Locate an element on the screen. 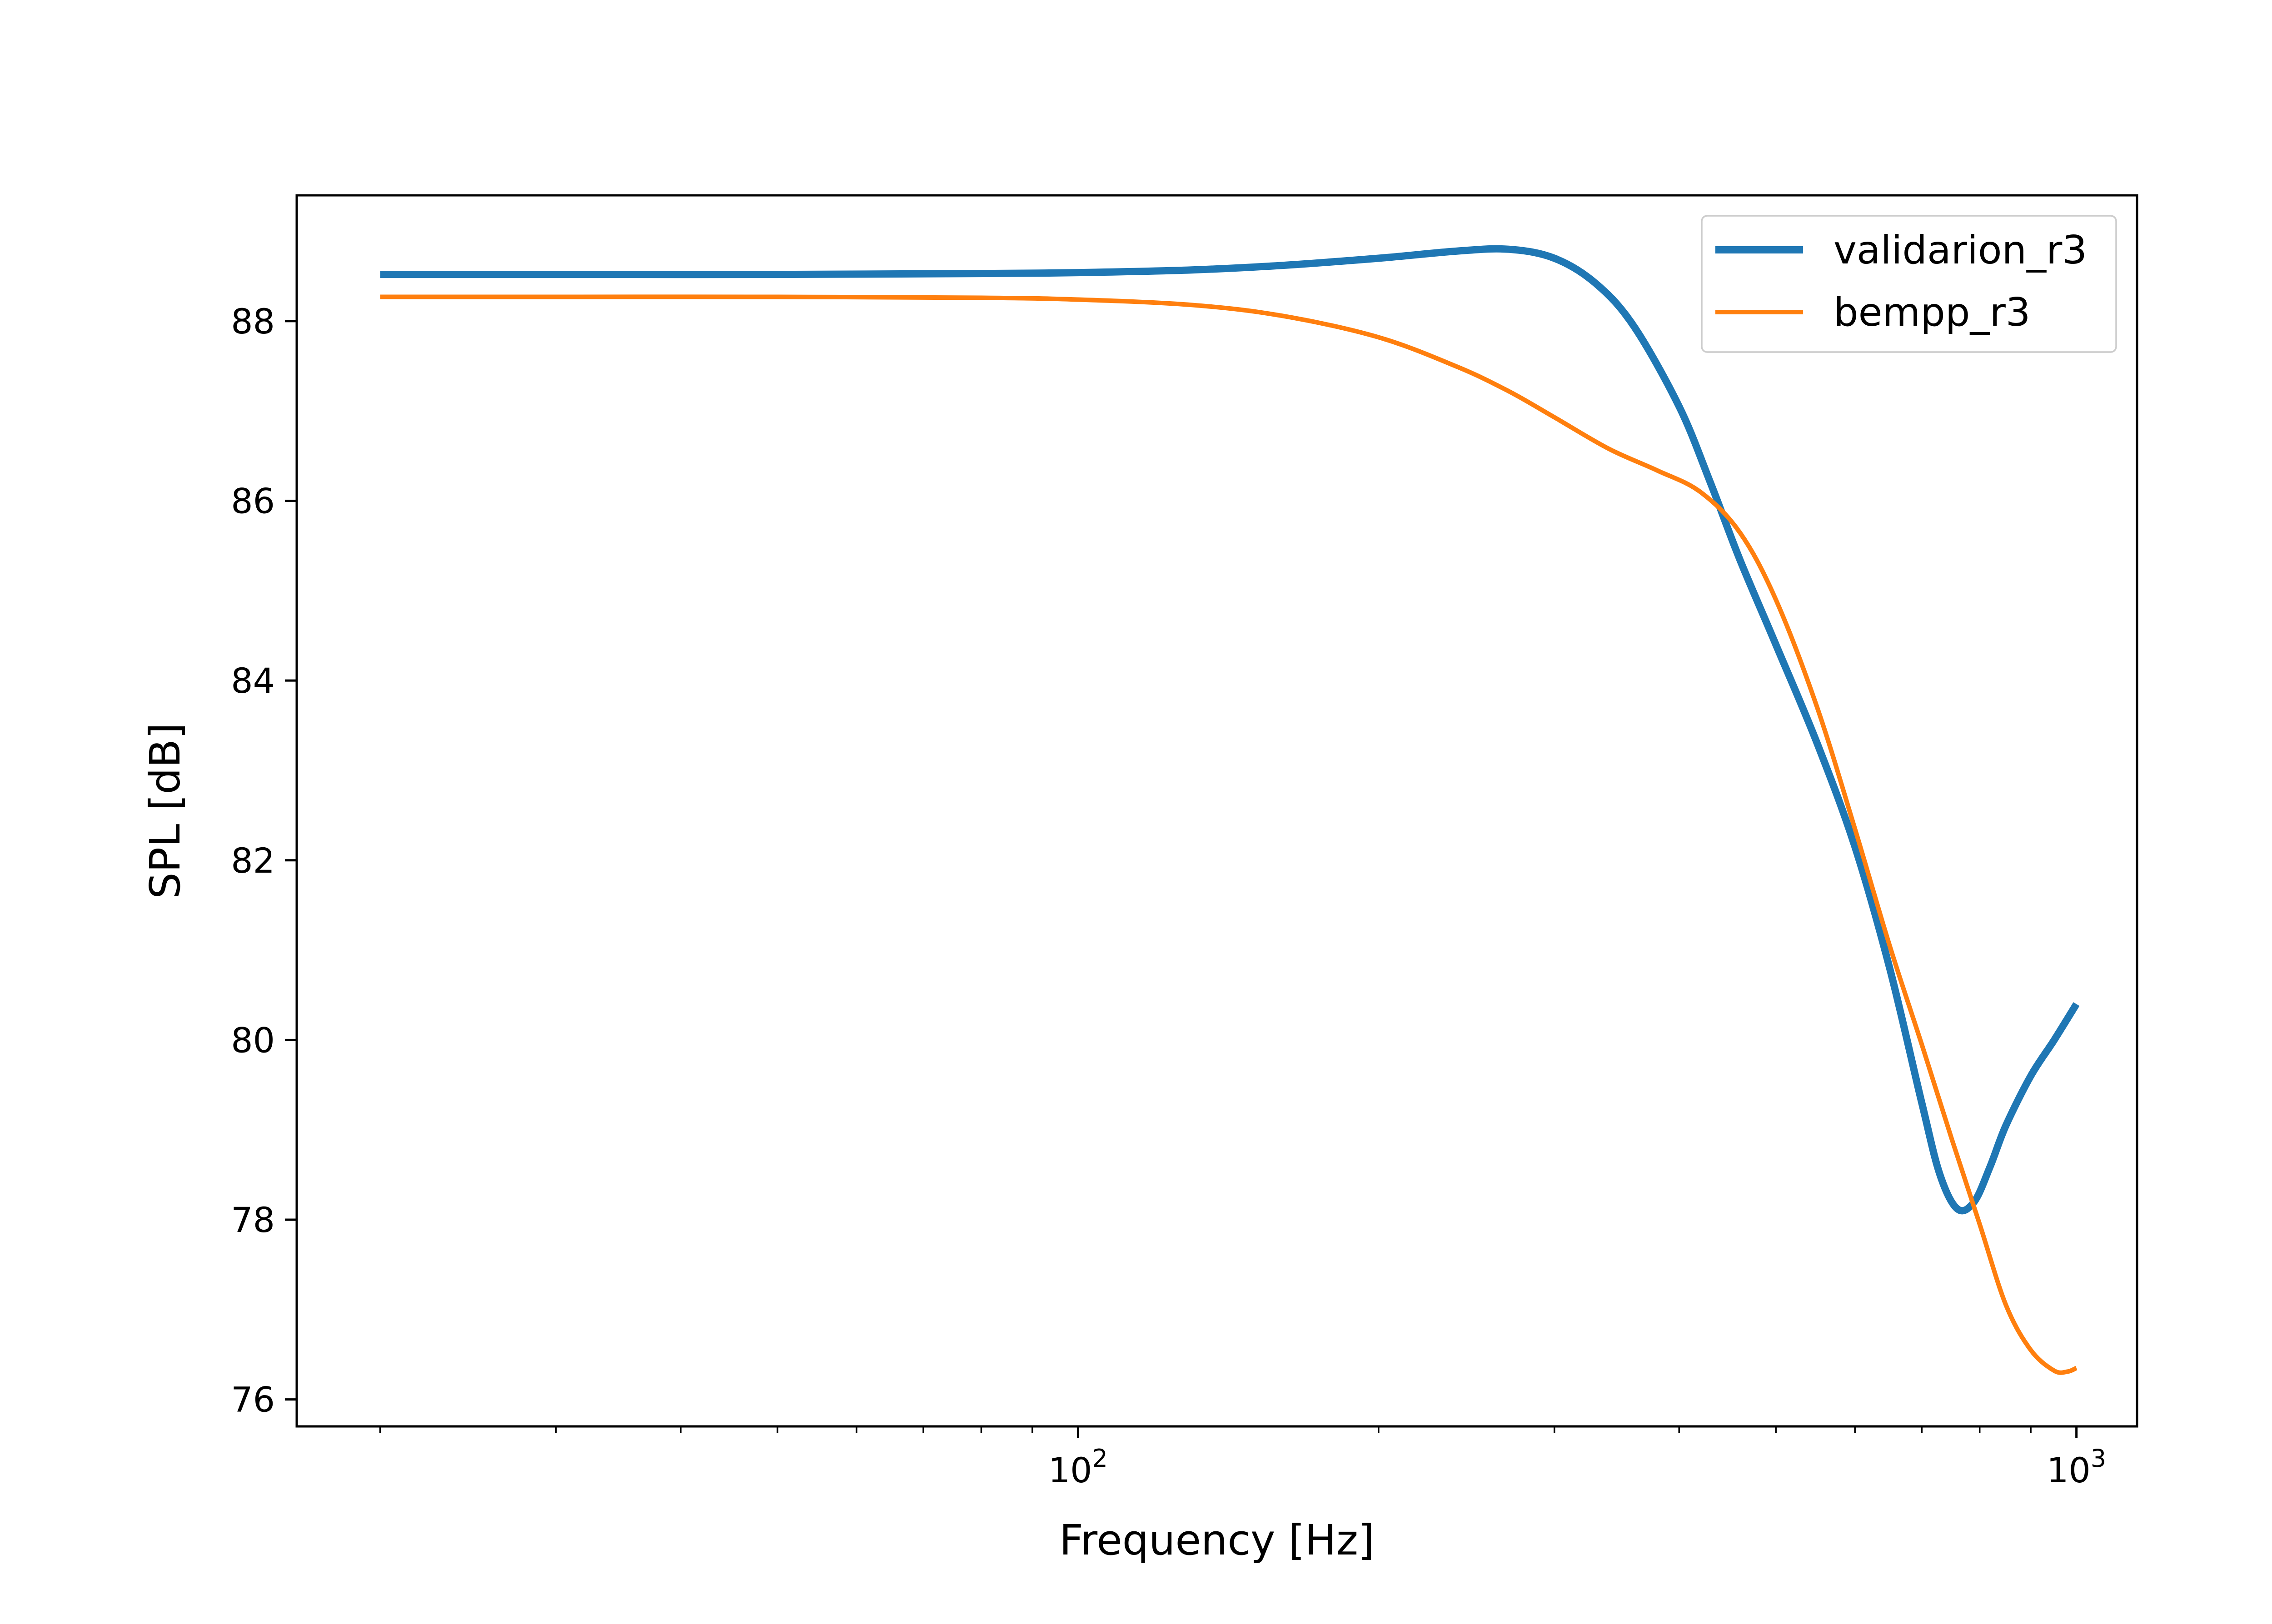 Image resolution: width=2272 pixels, height=1624 pixels. y-axis: 76 78 80 82 84 86 88 is located at coordinates (264, 860).